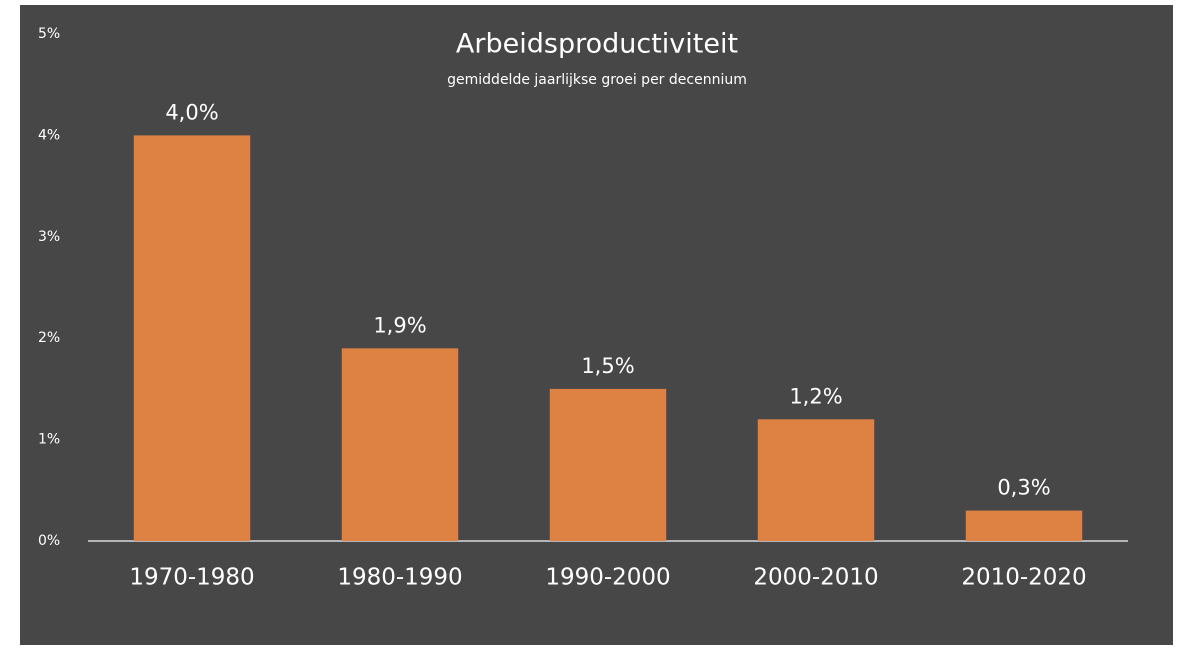 The image size is (1194, 649). I want to click on x-tick-label: 1980-1990, so click(399, 578).